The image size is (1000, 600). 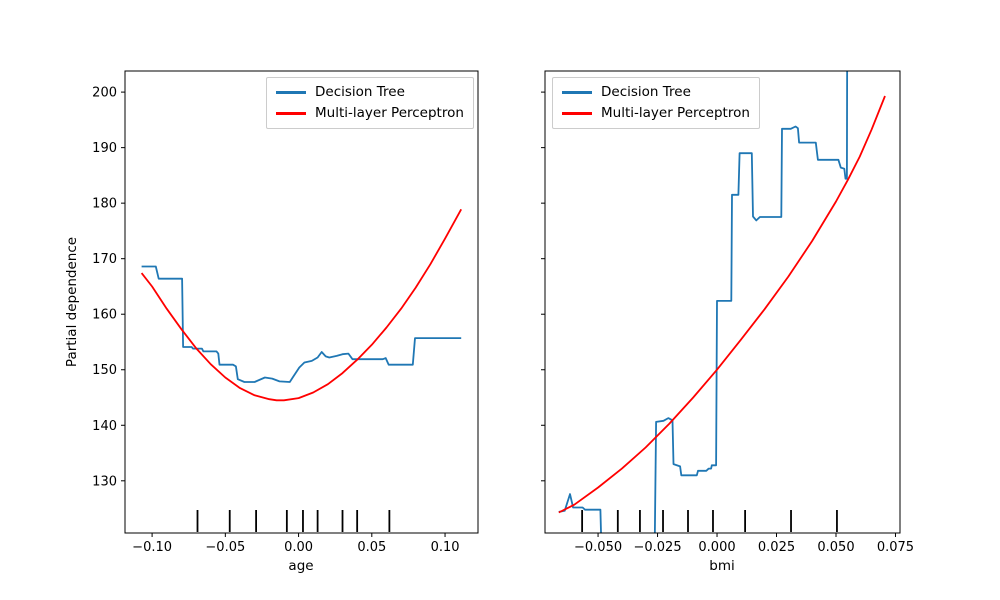 I want to click on legend-bmi: Decision Tree Multi-layer Perceptron, so click(x=656, y=103).